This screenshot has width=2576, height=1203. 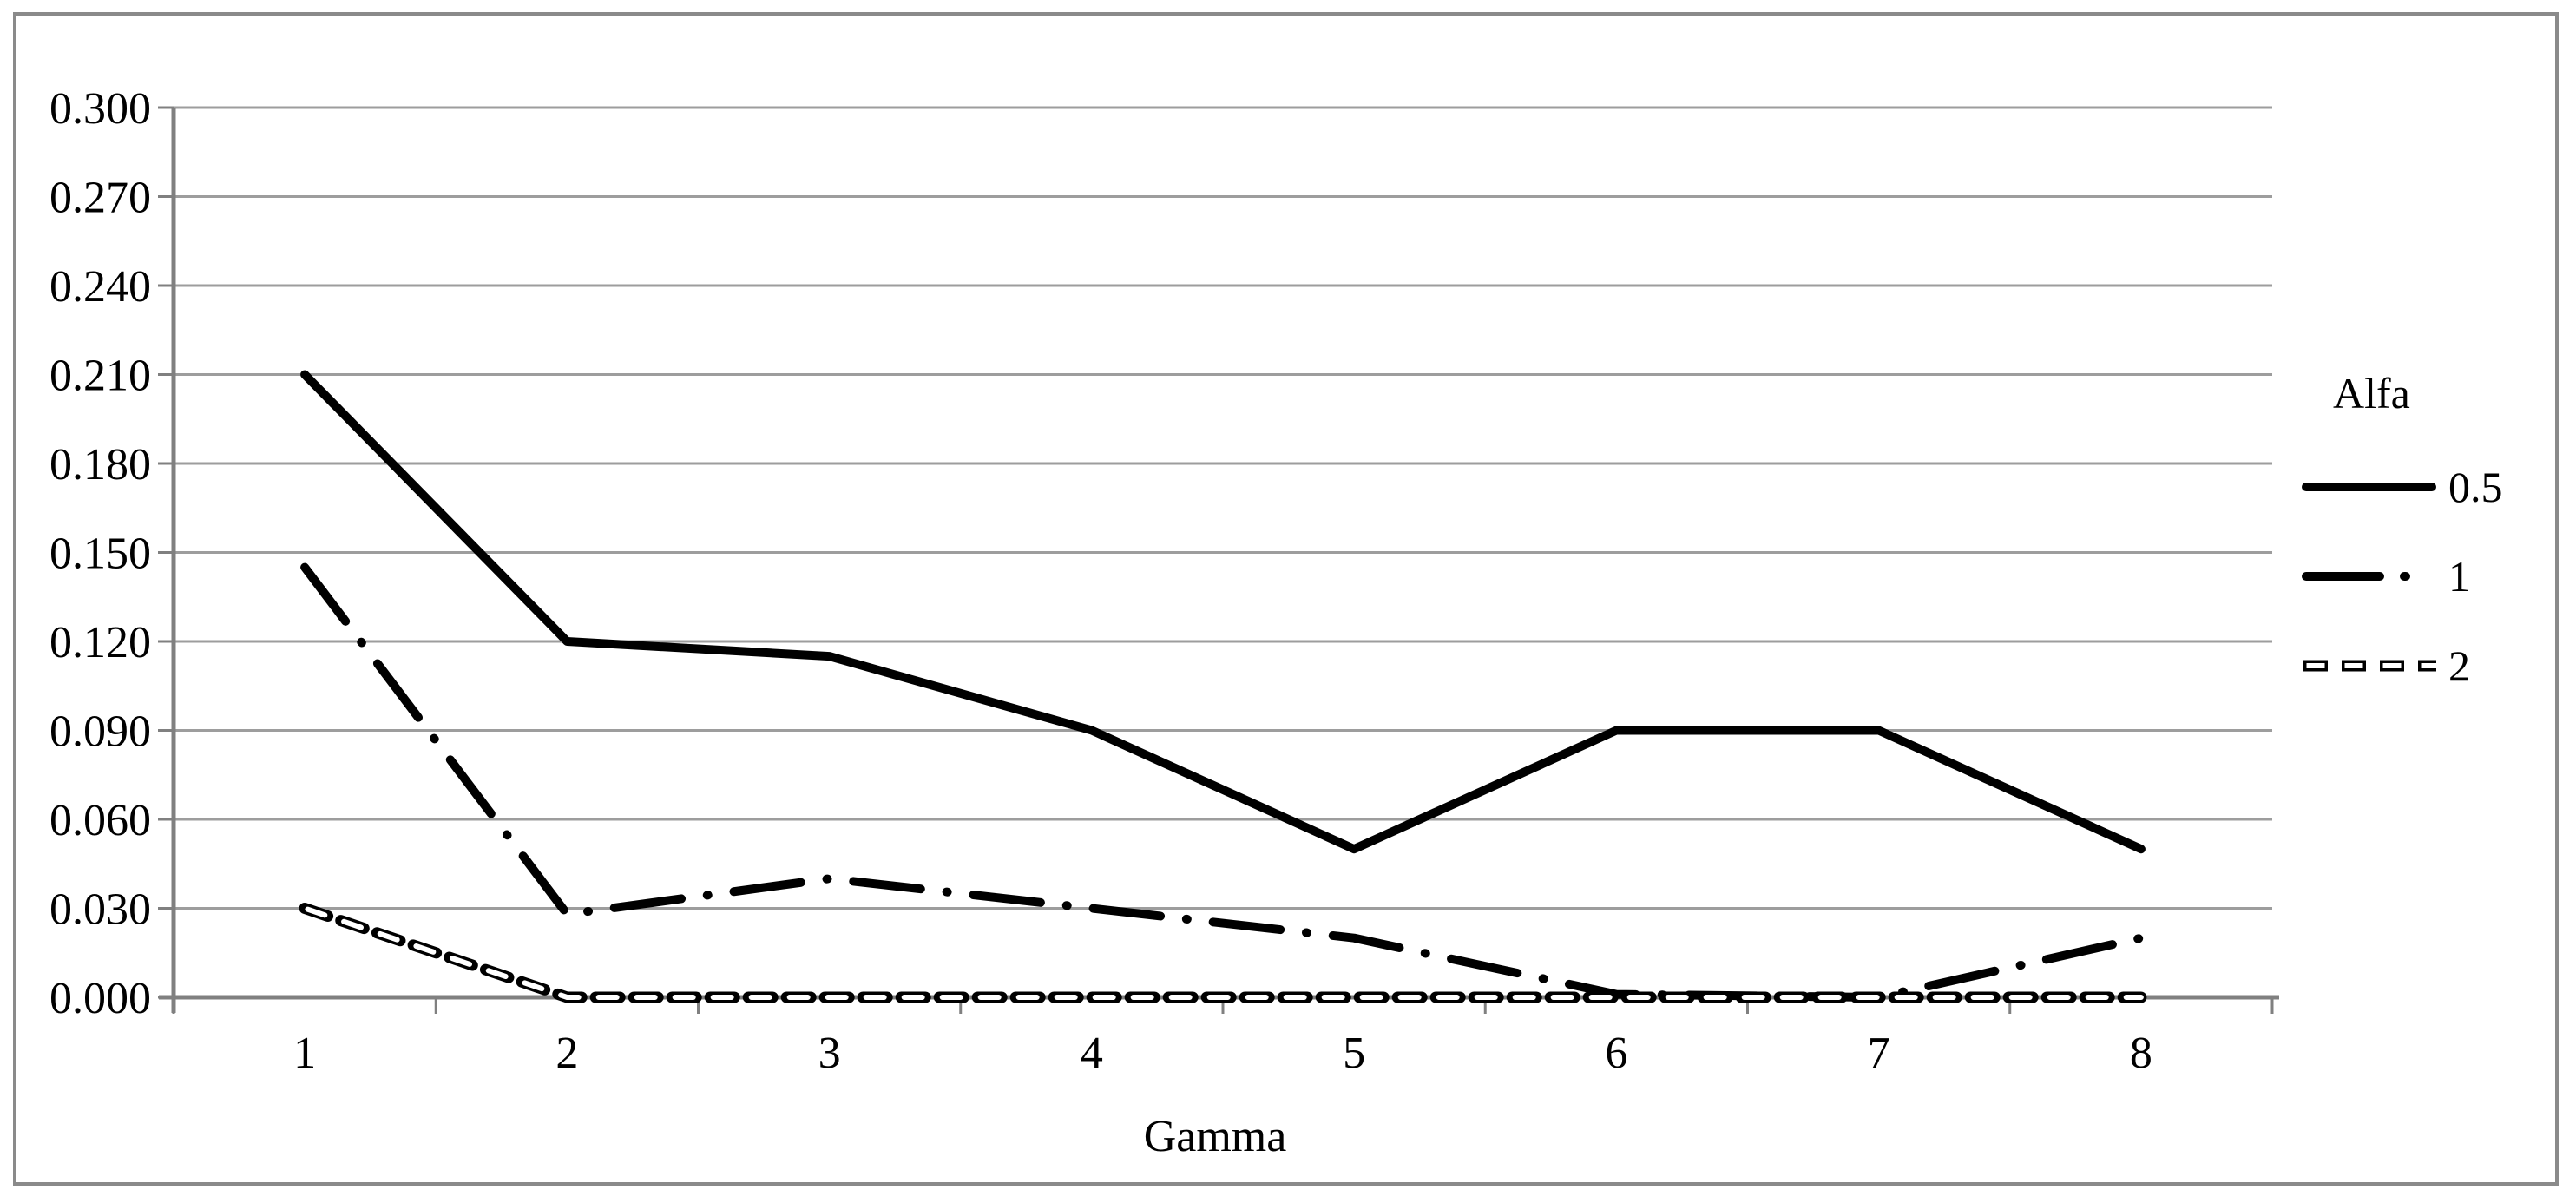 I want to click on legend-entry: 0.5, so click(x=2437, y=486).